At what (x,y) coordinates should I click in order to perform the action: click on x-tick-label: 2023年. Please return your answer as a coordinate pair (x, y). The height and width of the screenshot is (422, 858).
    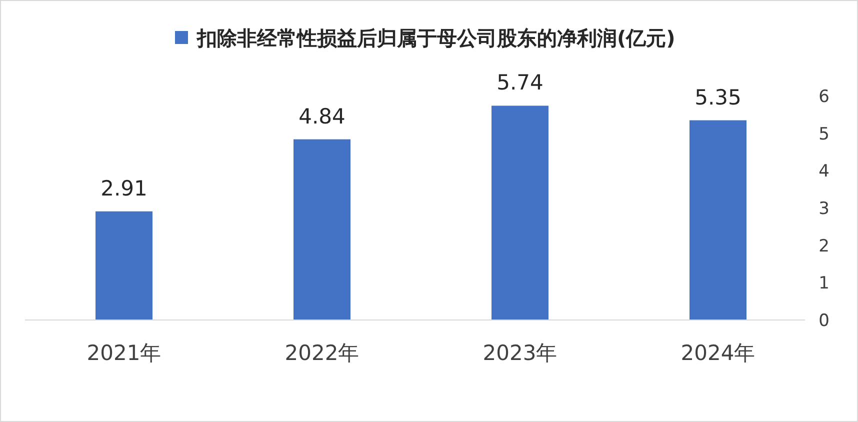
    Looking at the image, I should click on (520, 353).